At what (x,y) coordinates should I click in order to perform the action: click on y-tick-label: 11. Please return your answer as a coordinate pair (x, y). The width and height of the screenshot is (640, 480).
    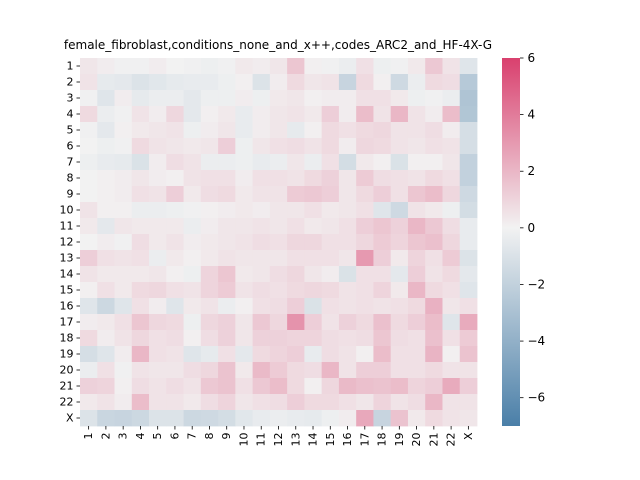
    Looking at the image, I should click on (67, 226).